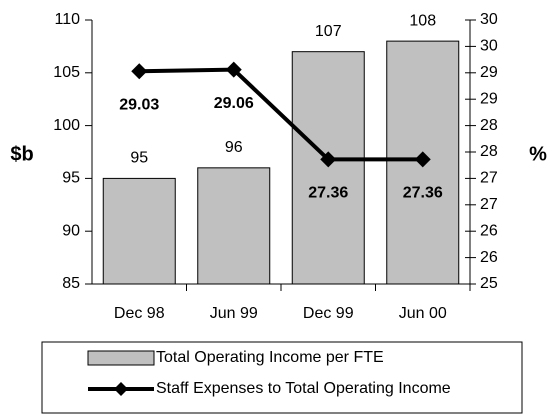 The image size is (554, 415). What do you see at coordinates (71, 230) in the screenshot?
I see `y-tick-label: 90` at bounding box center [71, 230].